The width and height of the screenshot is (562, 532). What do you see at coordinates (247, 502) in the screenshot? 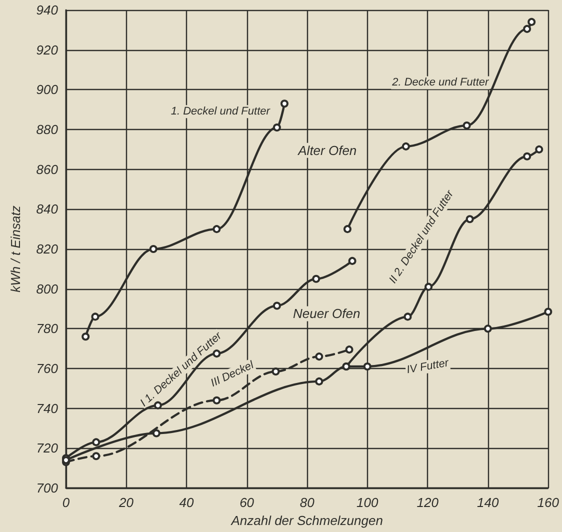
I see `x-tick-label: 60` at bounding box center [247, 502].